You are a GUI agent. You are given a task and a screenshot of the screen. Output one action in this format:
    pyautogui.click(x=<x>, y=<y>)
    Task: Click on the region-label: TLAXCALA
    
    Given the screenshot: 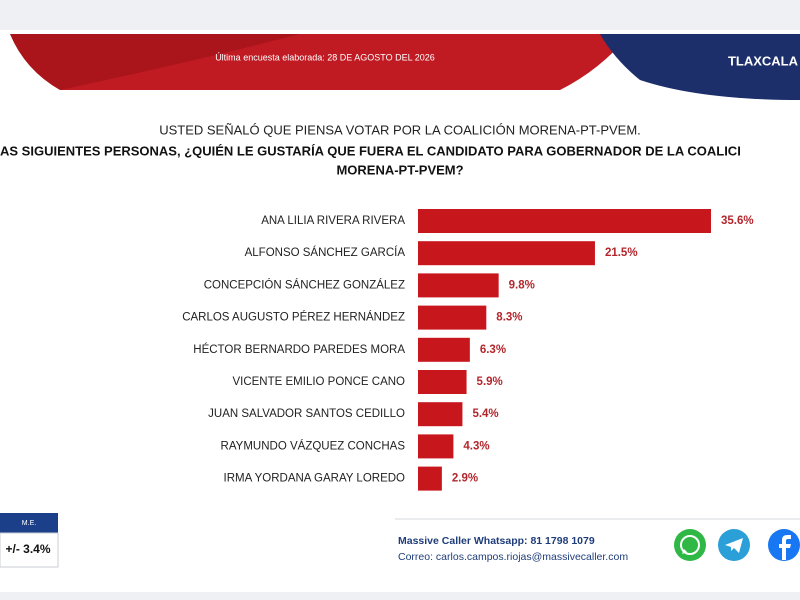 What is the action you would take?
    pyautogui.click(x=763, y=60)
    